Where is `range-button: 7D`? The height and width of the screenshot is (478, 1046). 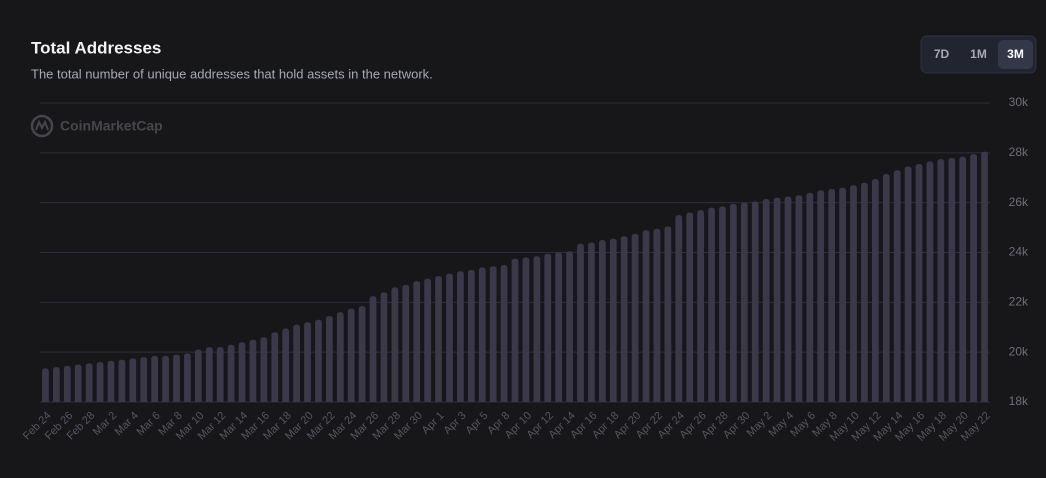
range-button: 7D is located at coordinates (942, 54).